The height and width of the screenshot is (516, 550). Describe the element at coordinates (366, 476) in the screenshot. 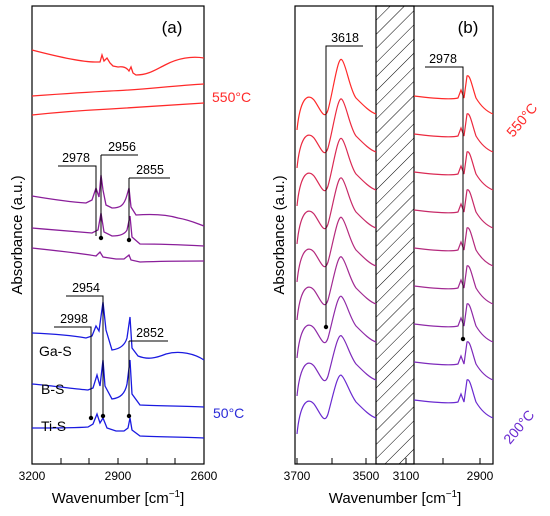

I see `x-tick-label: 3500` at that location.